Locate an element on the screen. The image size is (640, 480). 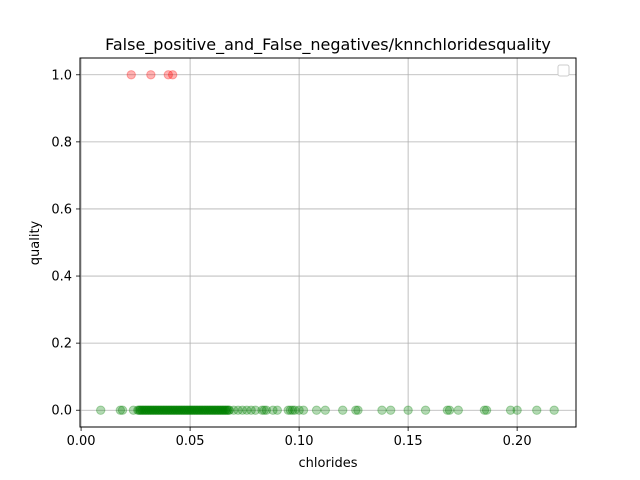
x-tick-label: 0.15 is located at coordinates (408, 441).